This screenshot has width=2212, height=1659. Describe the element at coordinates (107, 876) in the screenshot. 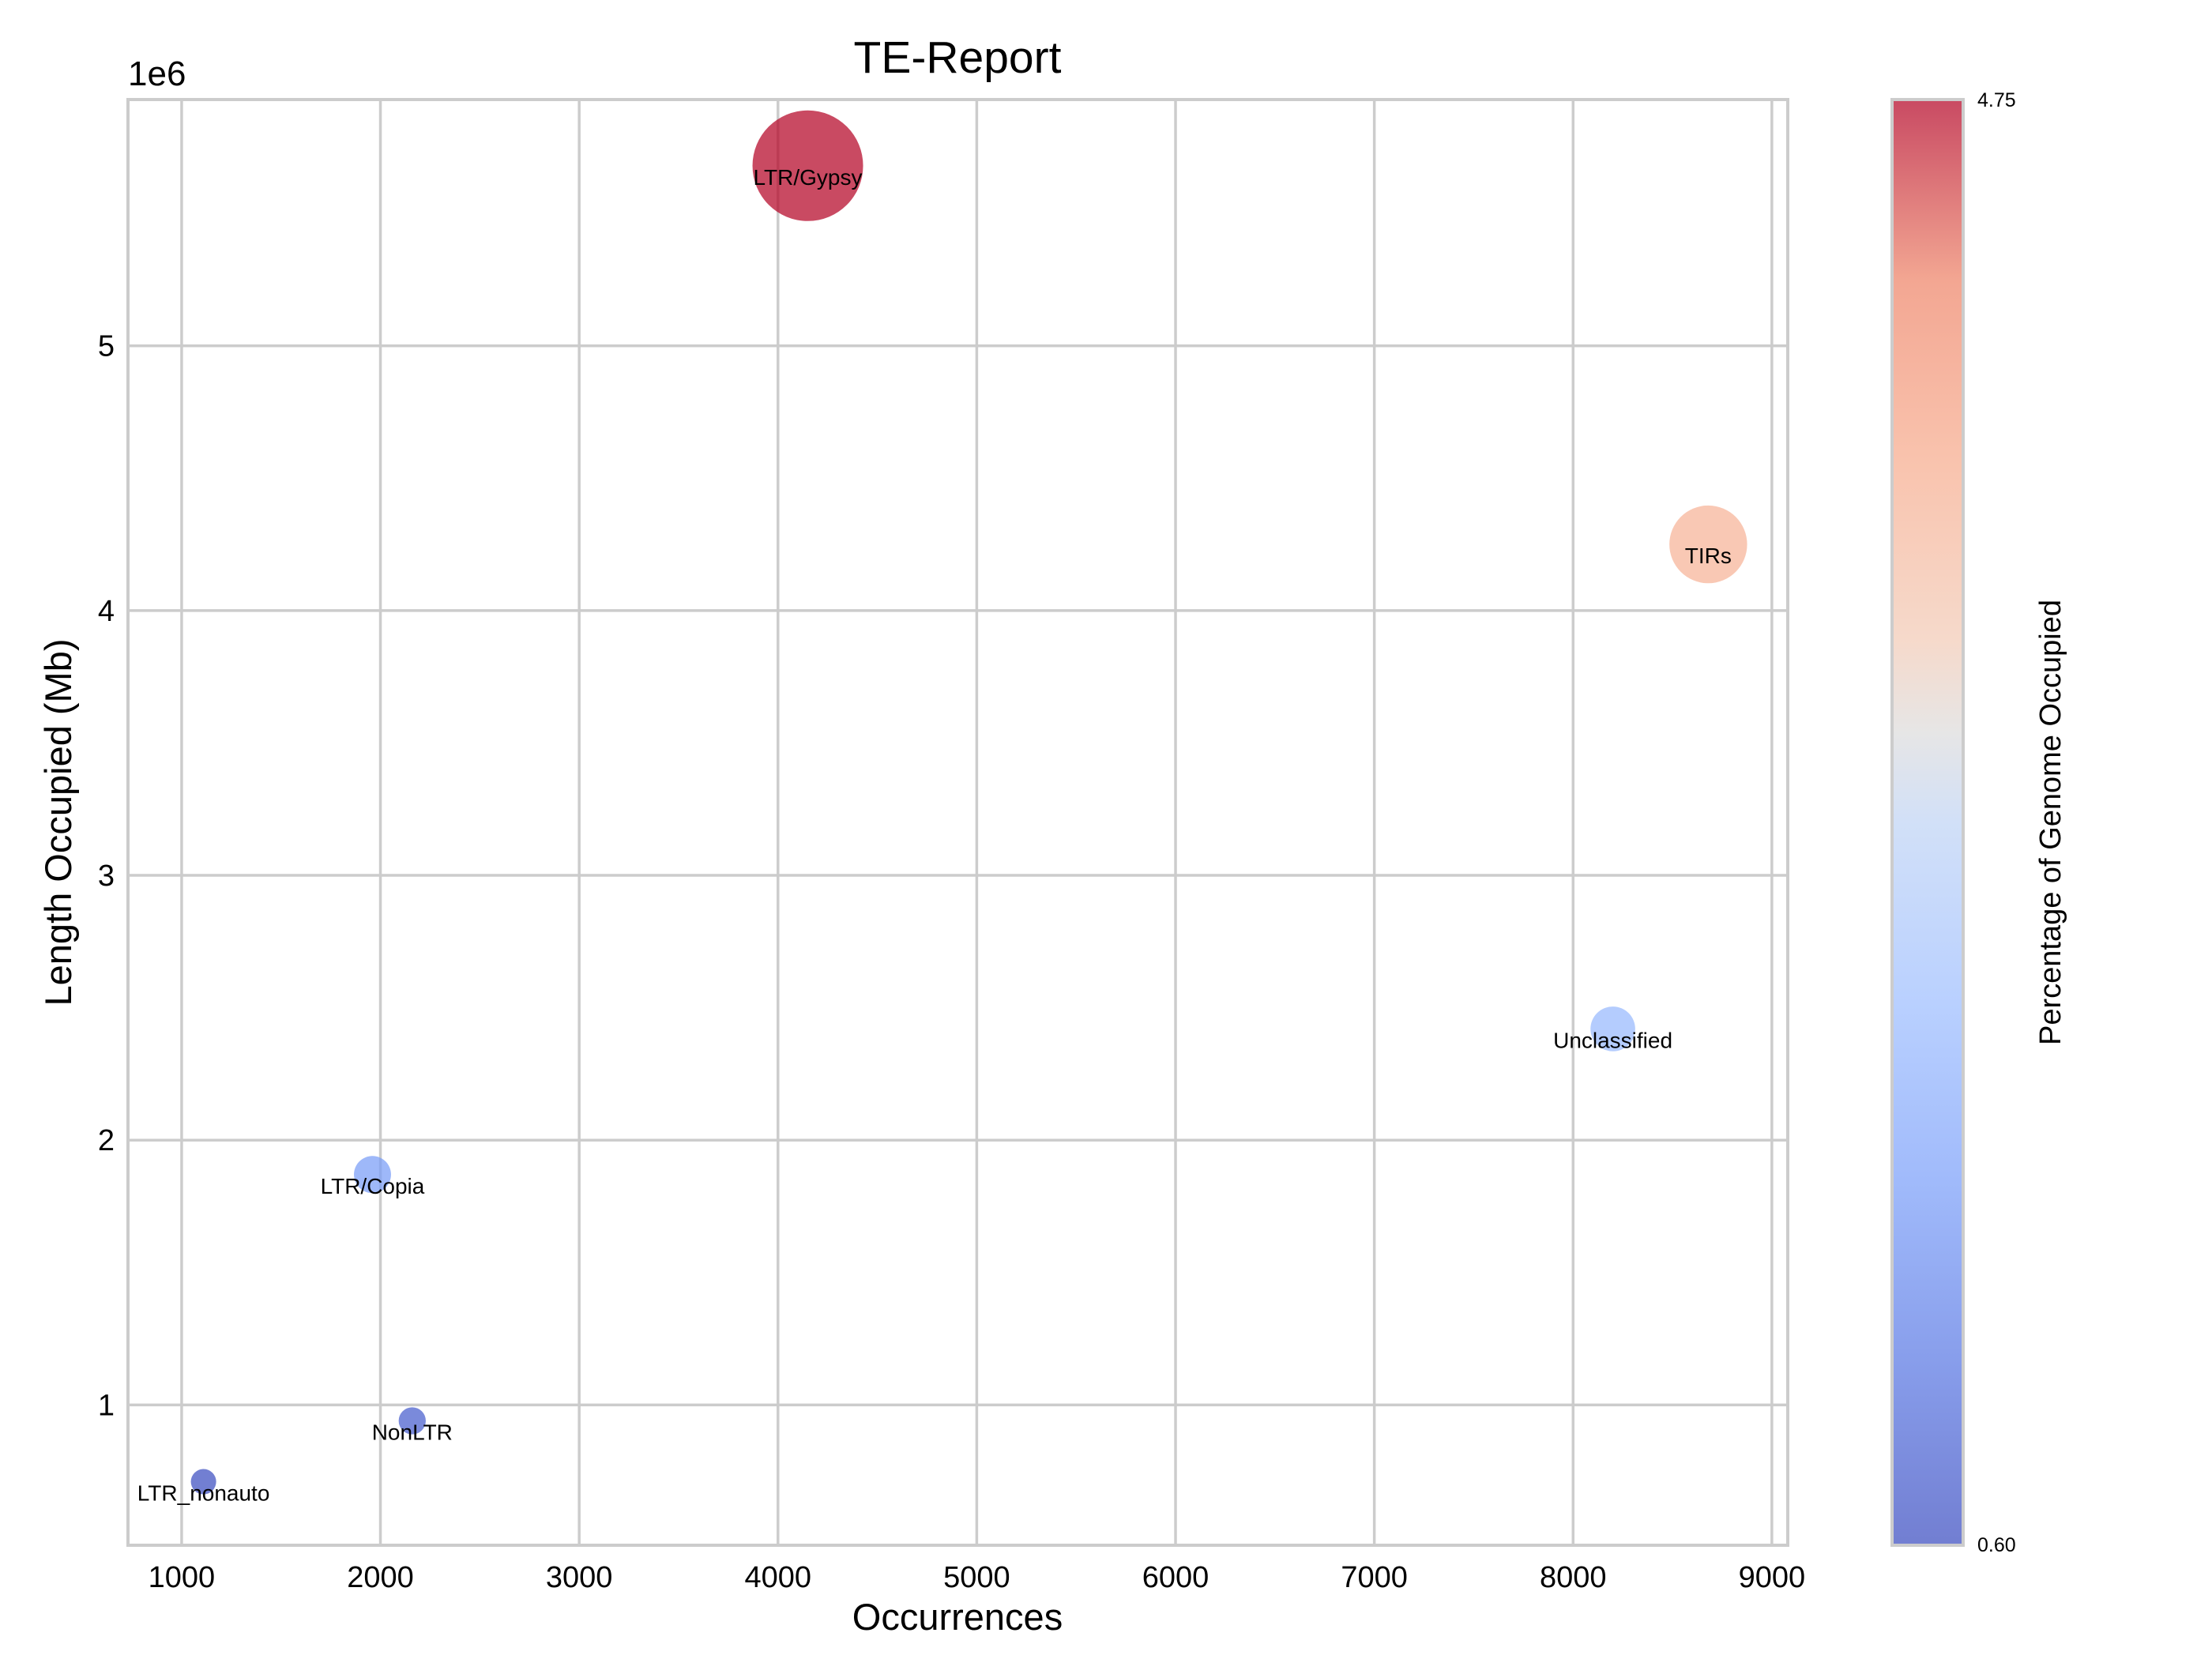

I see `y-tick-label: 3` at that location.